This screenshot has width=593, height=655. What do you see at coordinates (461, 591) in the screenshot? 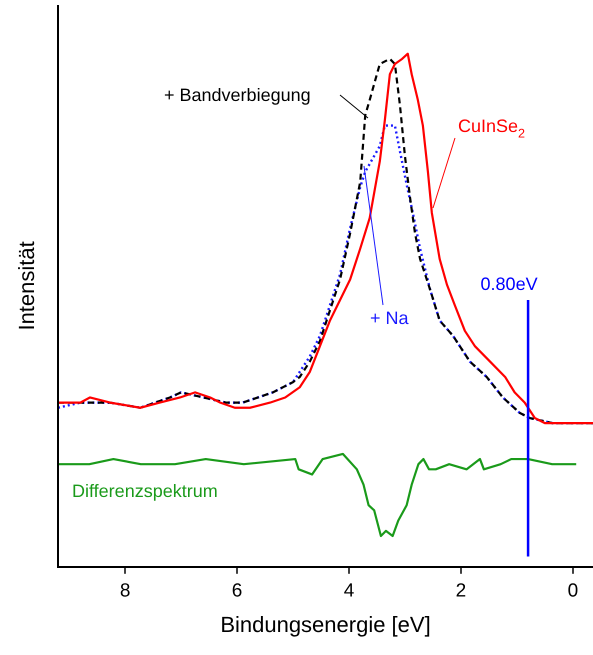
I see `x-tick-label: 2` at bounding box center [461, 591].